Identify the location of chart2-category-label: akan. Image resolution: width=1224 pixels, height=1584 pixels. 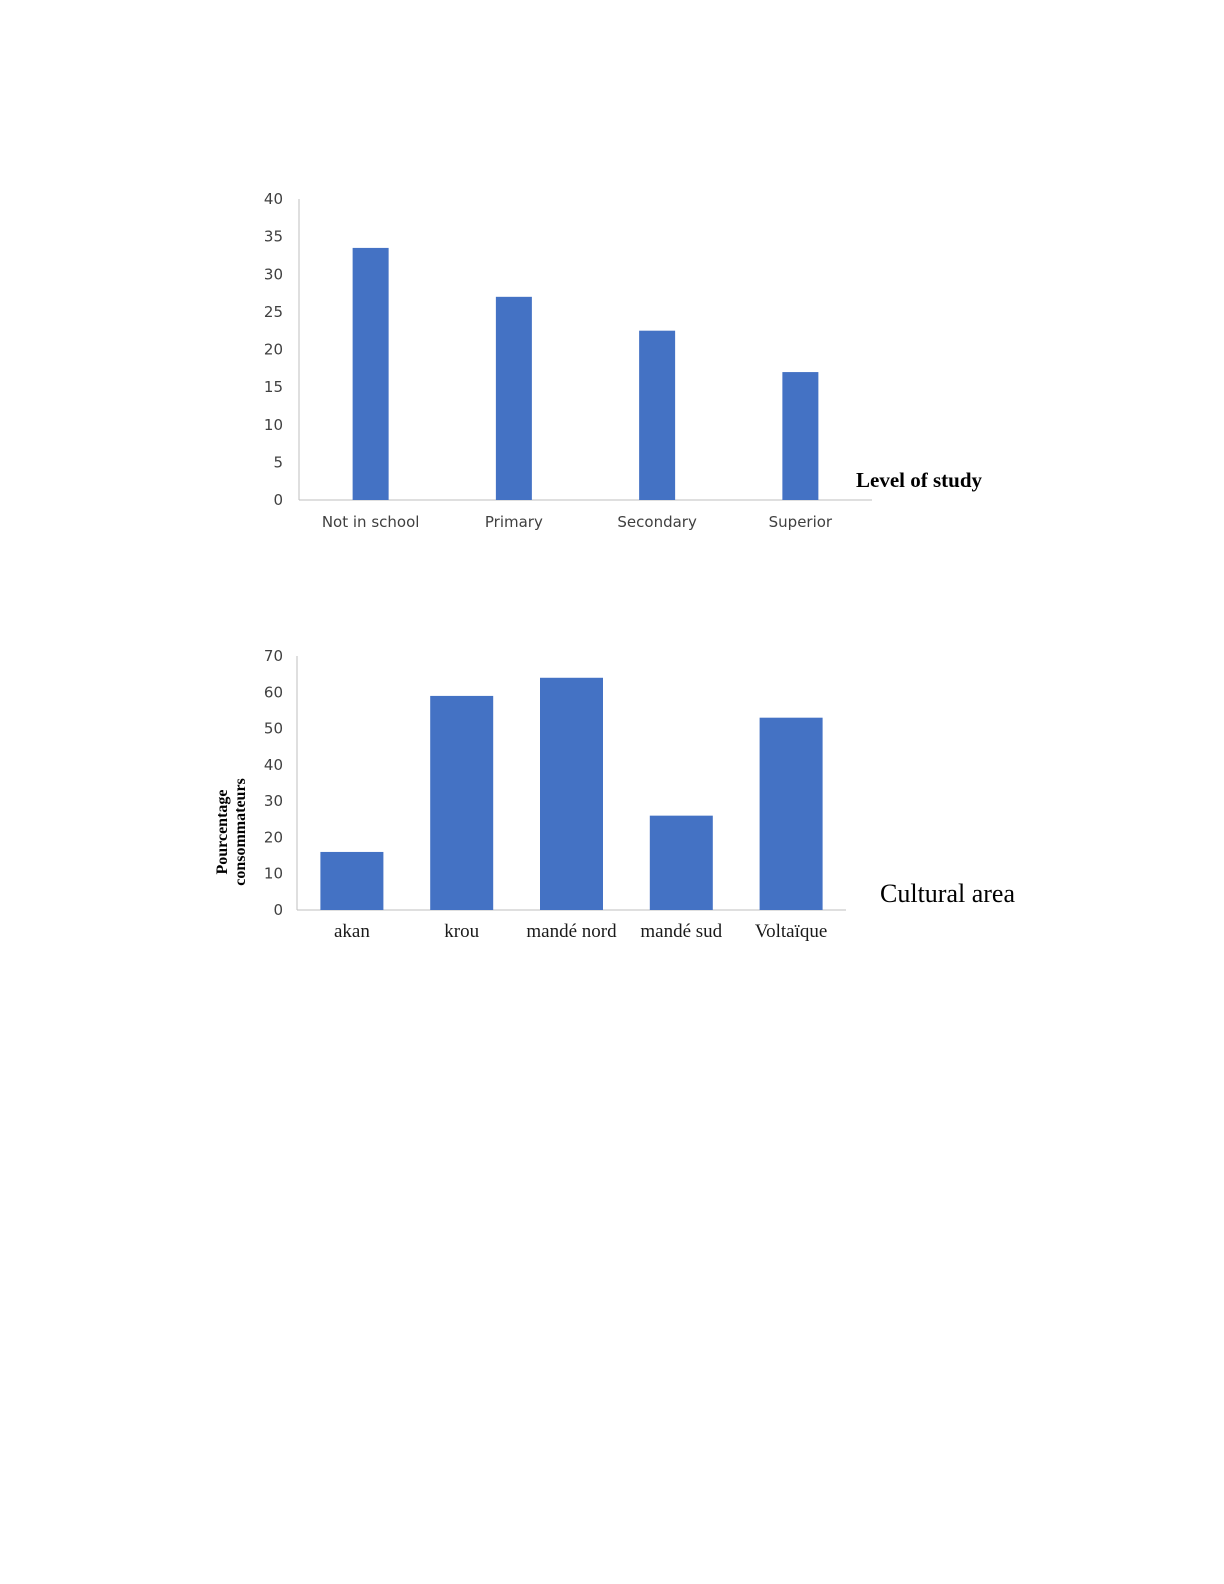
(352, 931).